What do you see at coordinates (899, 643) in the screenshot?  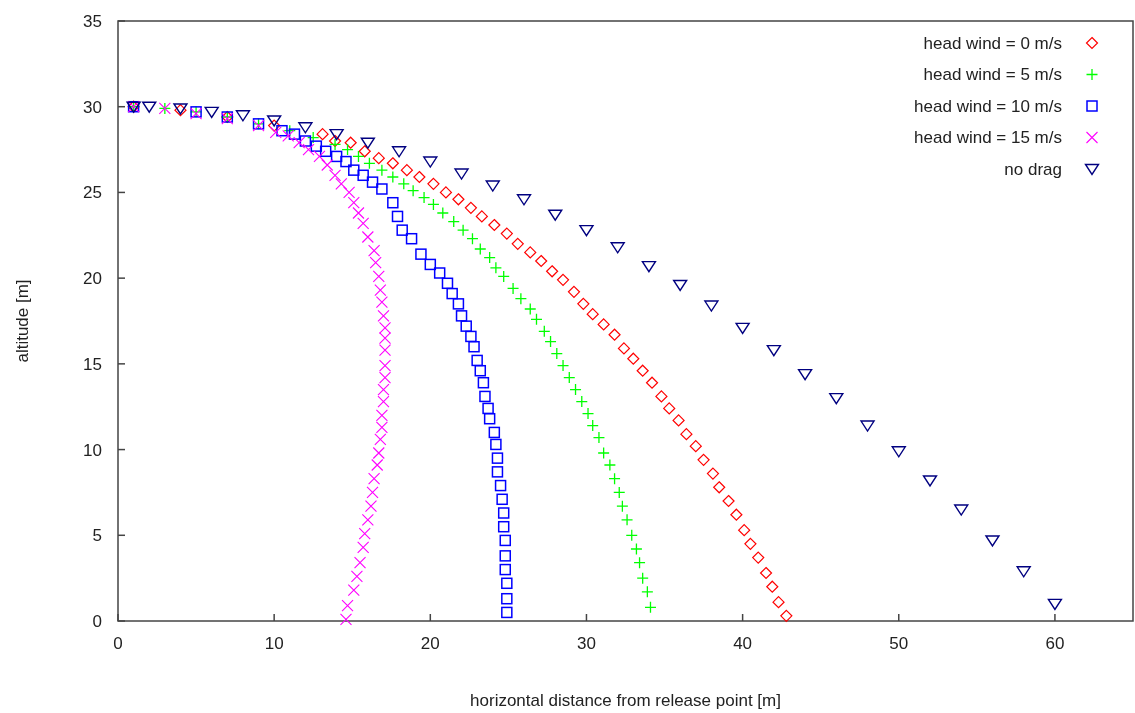 I see `x-tick-label: 50` at bounding box center [899, 643].